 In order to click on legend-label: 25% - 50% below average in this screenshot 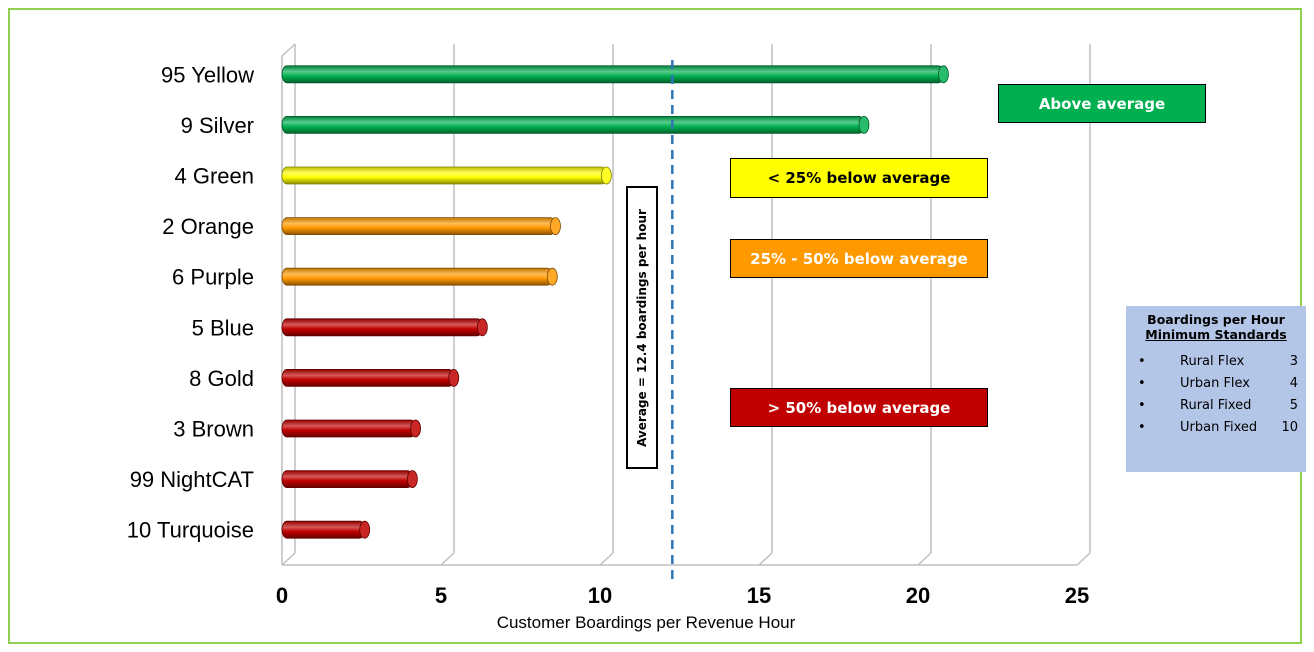, I will do `click(859, 258)`.